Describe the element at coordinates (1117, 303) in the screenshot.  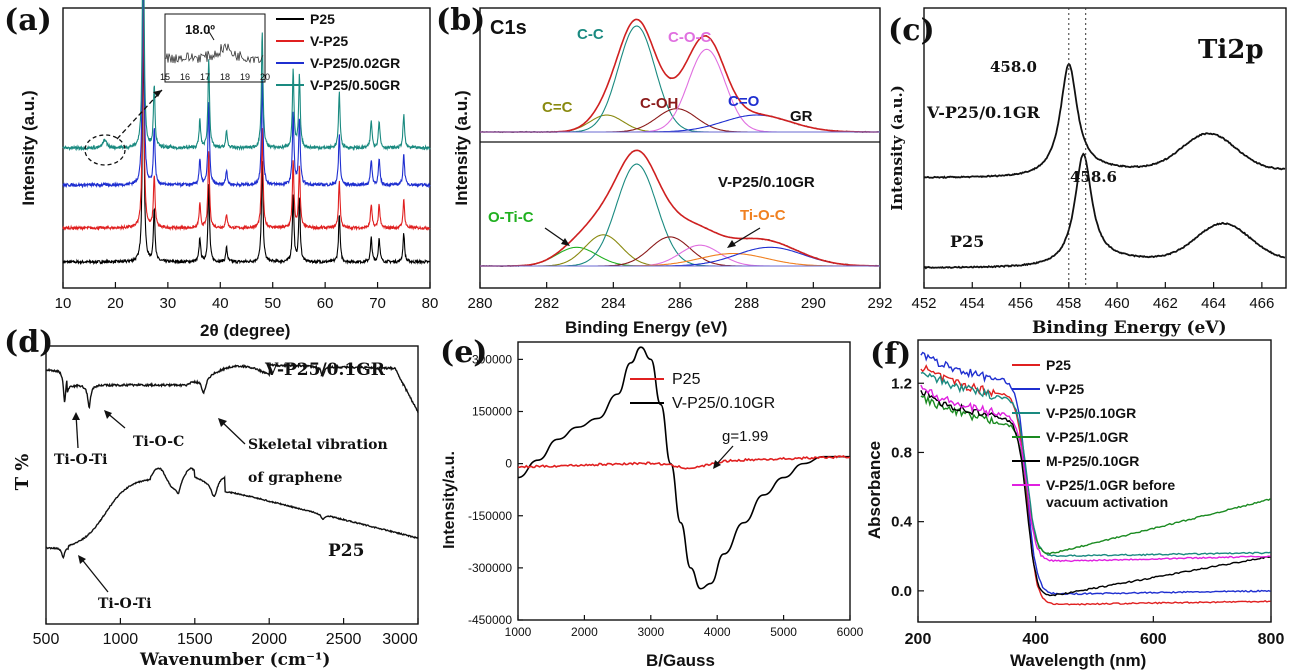
I see `panel-c-xtick-label: 460` at that location.